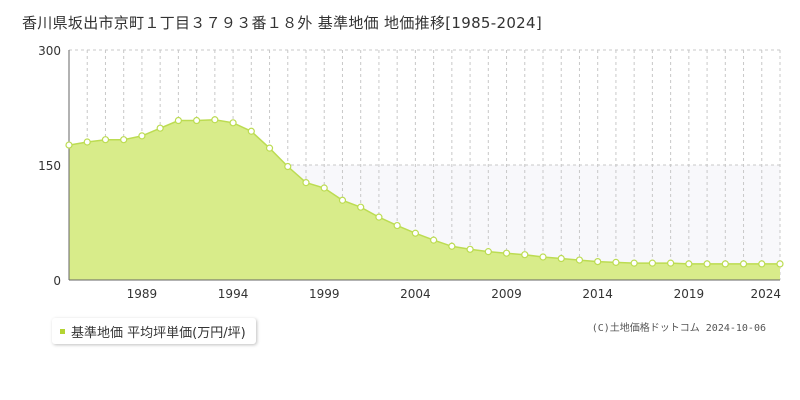 The height and width of the screenshot is (400, 800). Describe the element at coordinates (62, 331) in the screenshot. I see `legend-marker` at that location.